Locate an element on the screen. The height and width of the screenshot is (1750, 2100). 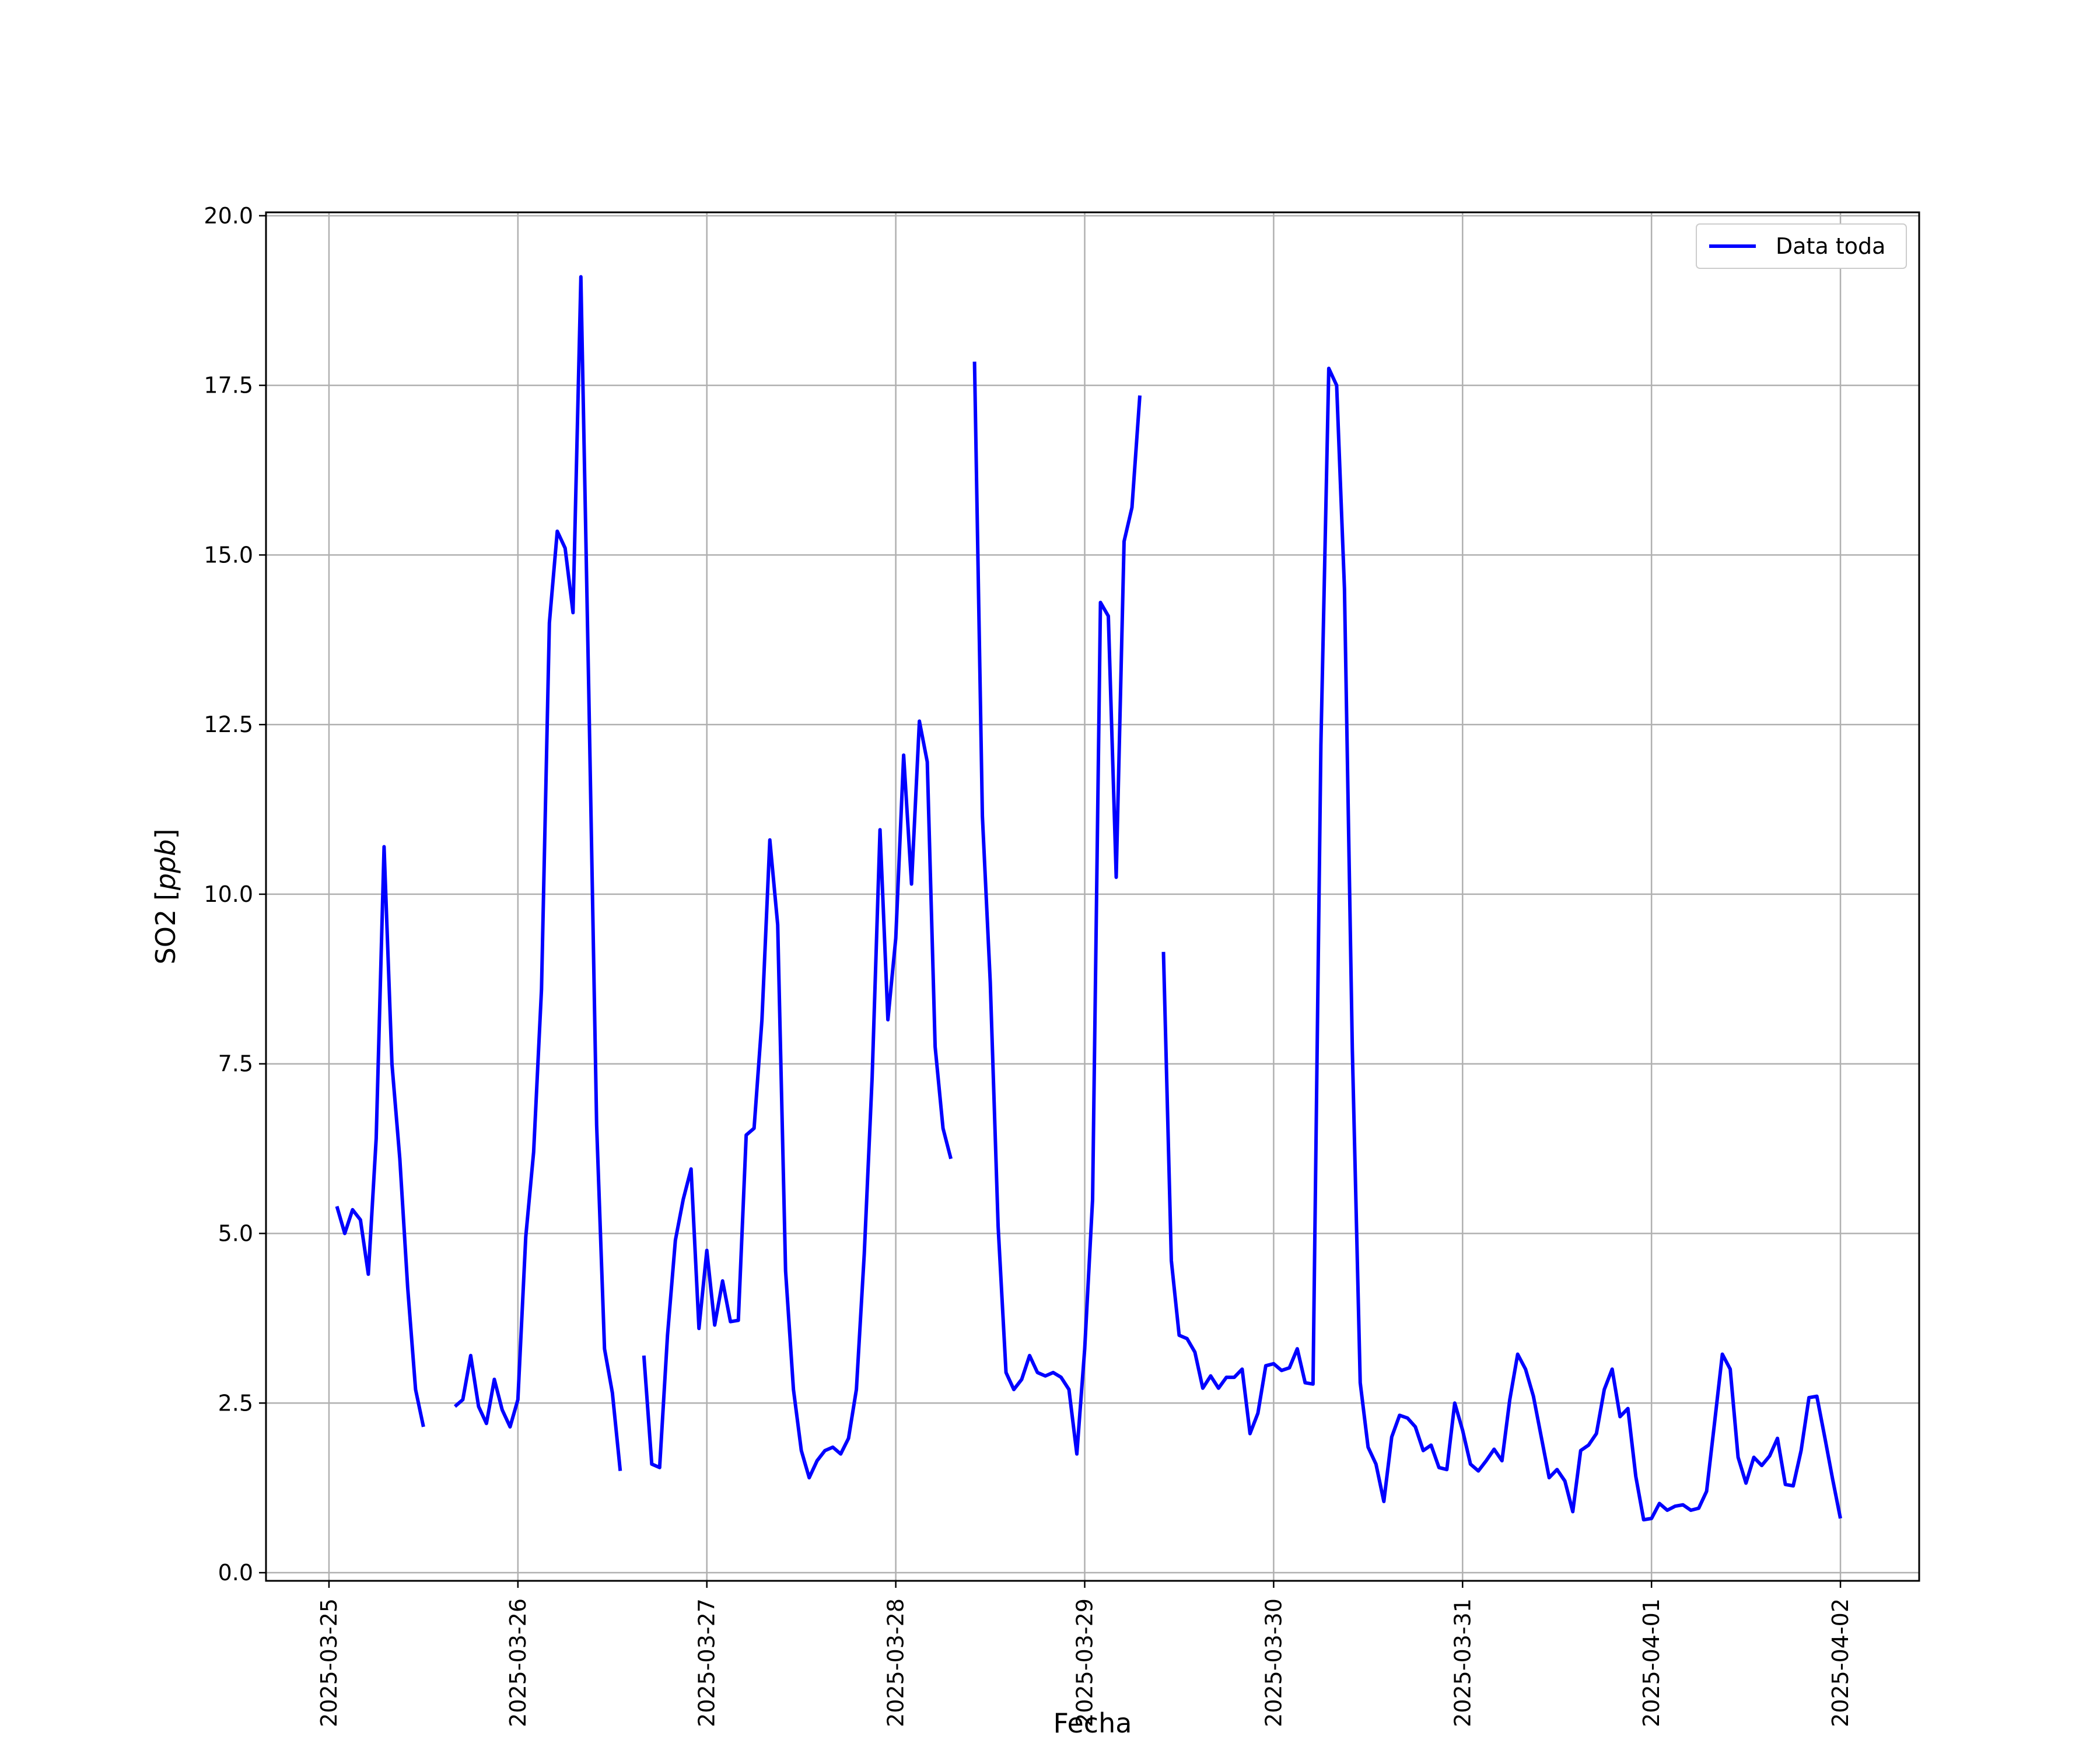
x-tick-label: 2025-03-29 is located at coordinates (1085, 1662).